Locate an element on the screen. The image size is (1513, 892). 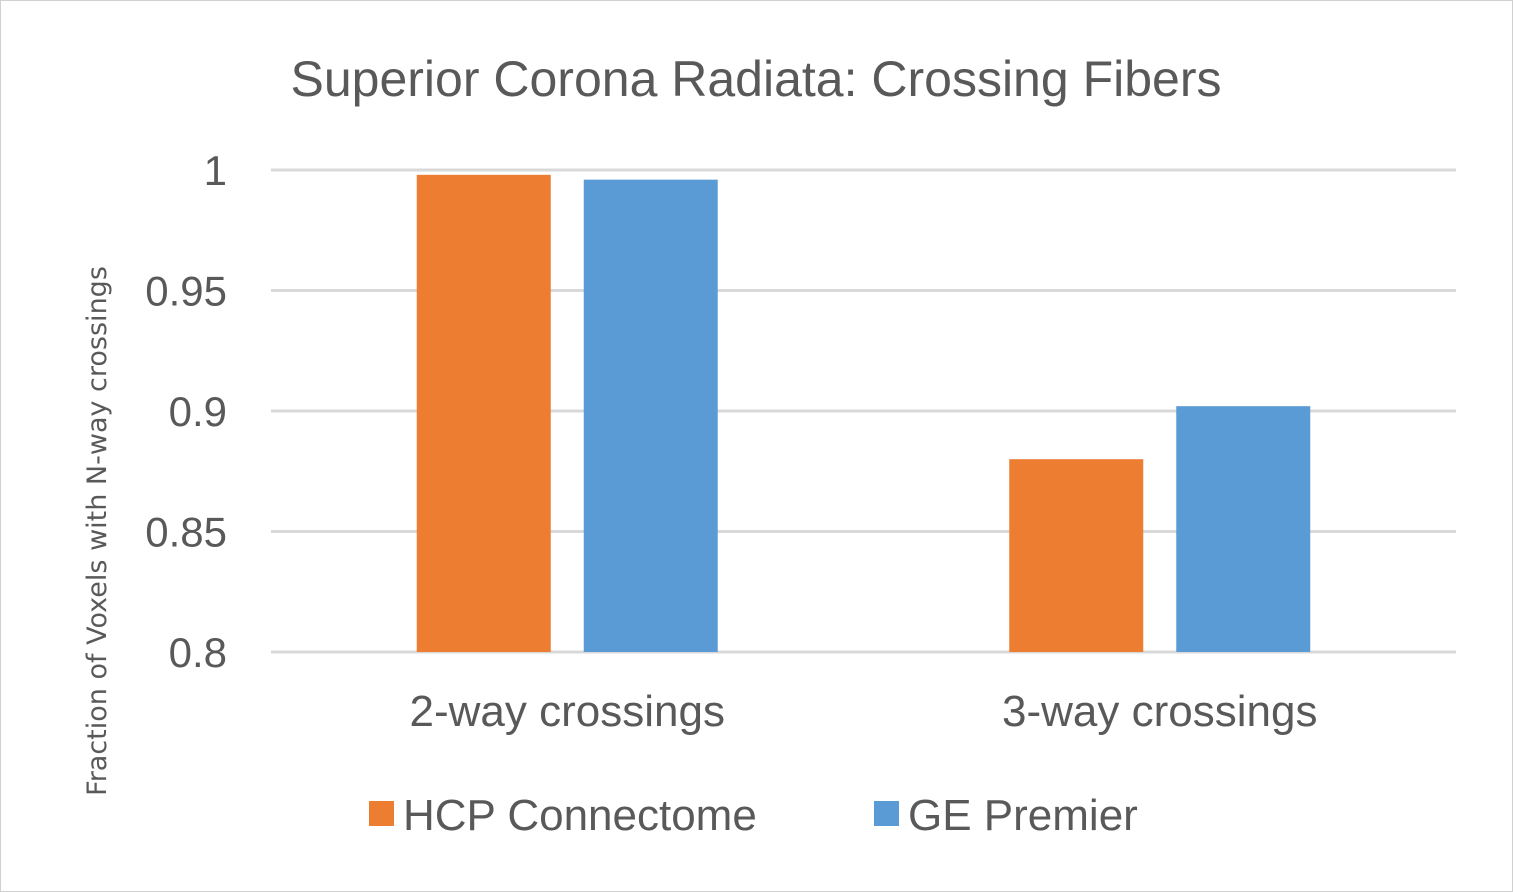
x-axis-categories: 2-way crossings 3-way crossings is located at coordinates (864, 711).